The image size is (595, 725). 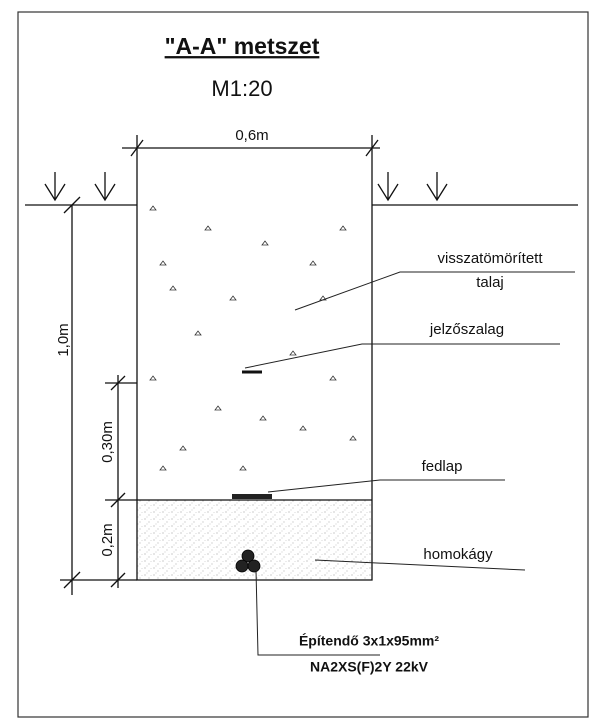 I want to click on cable-label: NA2XS(F)2Y 22kV, so click(x=369, y=667).